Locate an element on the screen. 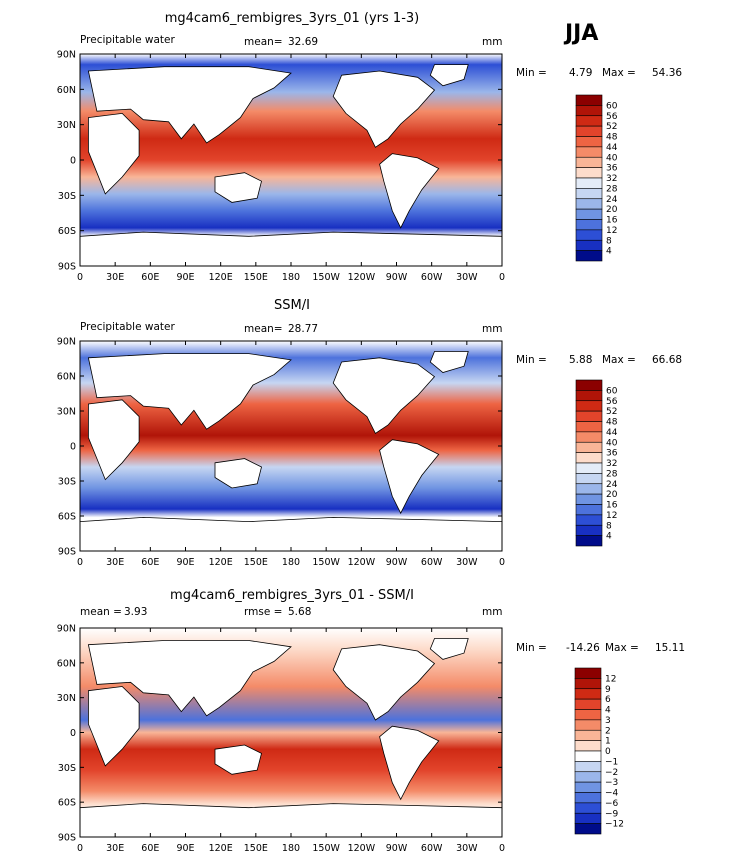 The height and width of the screenshot is (865, 732). south-america-landmass is located at coordinates (409, 477).